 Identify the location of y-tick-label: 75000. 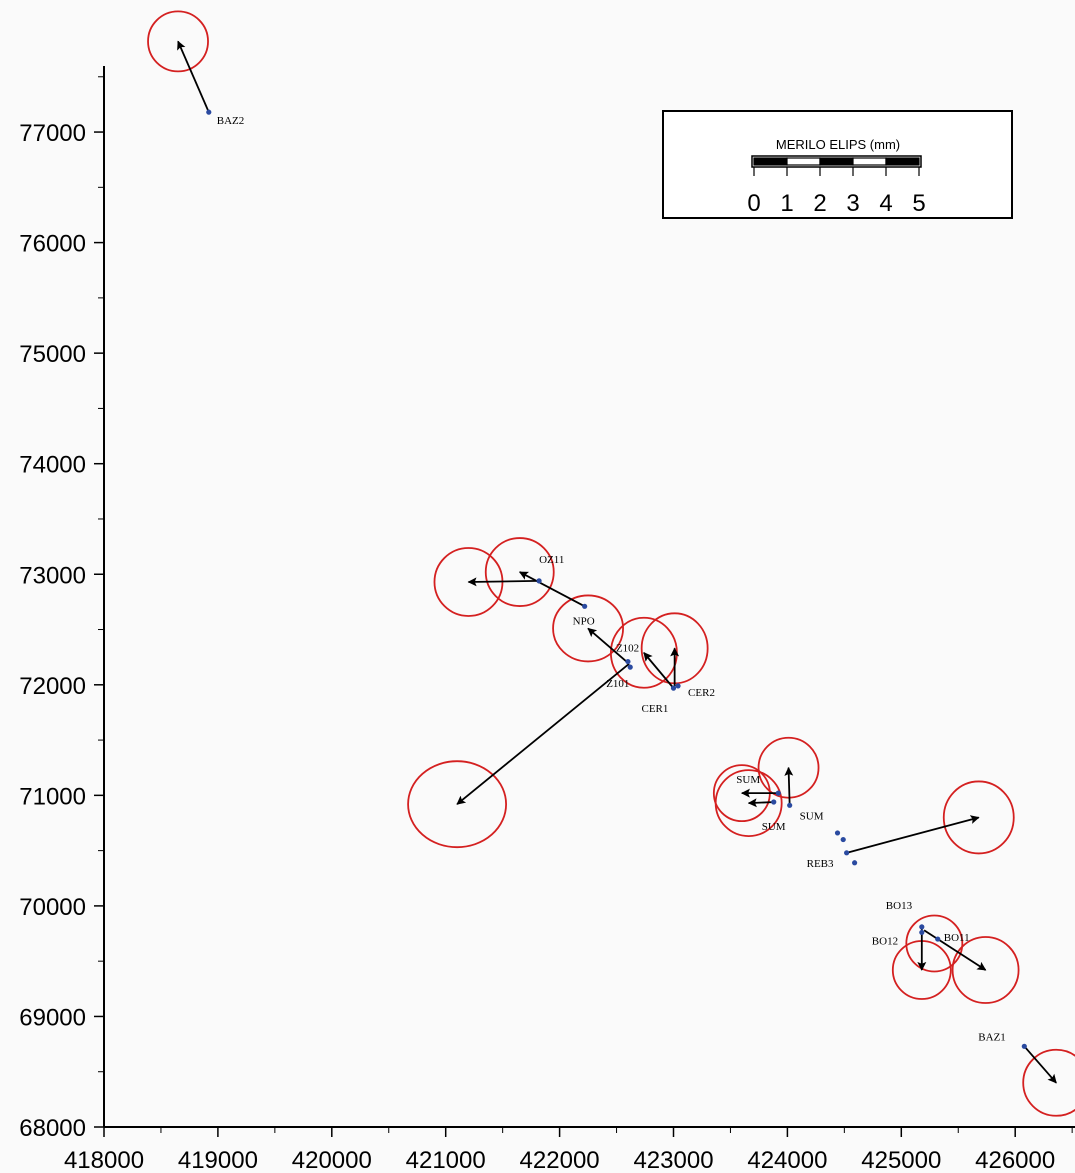
(52, 354).